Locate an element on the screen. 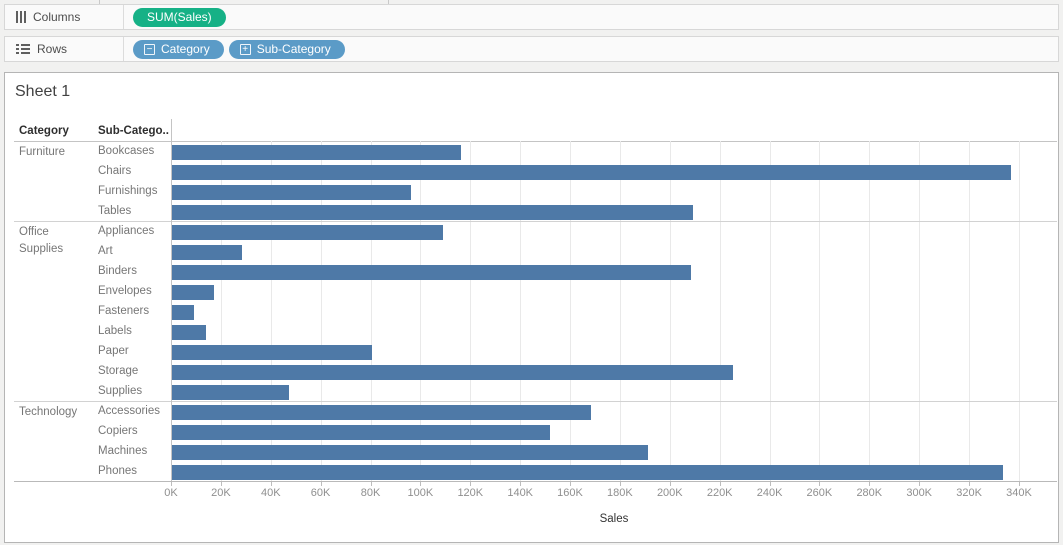  sub-category-label-envelopes: Envelopes is located at coordinates (125, 291).